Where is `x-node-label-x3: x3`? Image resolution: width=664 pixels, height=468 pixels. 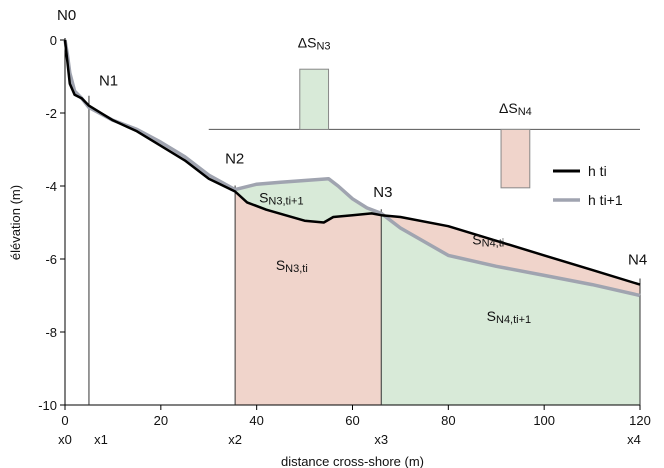 x-node-label-x3: x3 is located at coordinates (381, 439).